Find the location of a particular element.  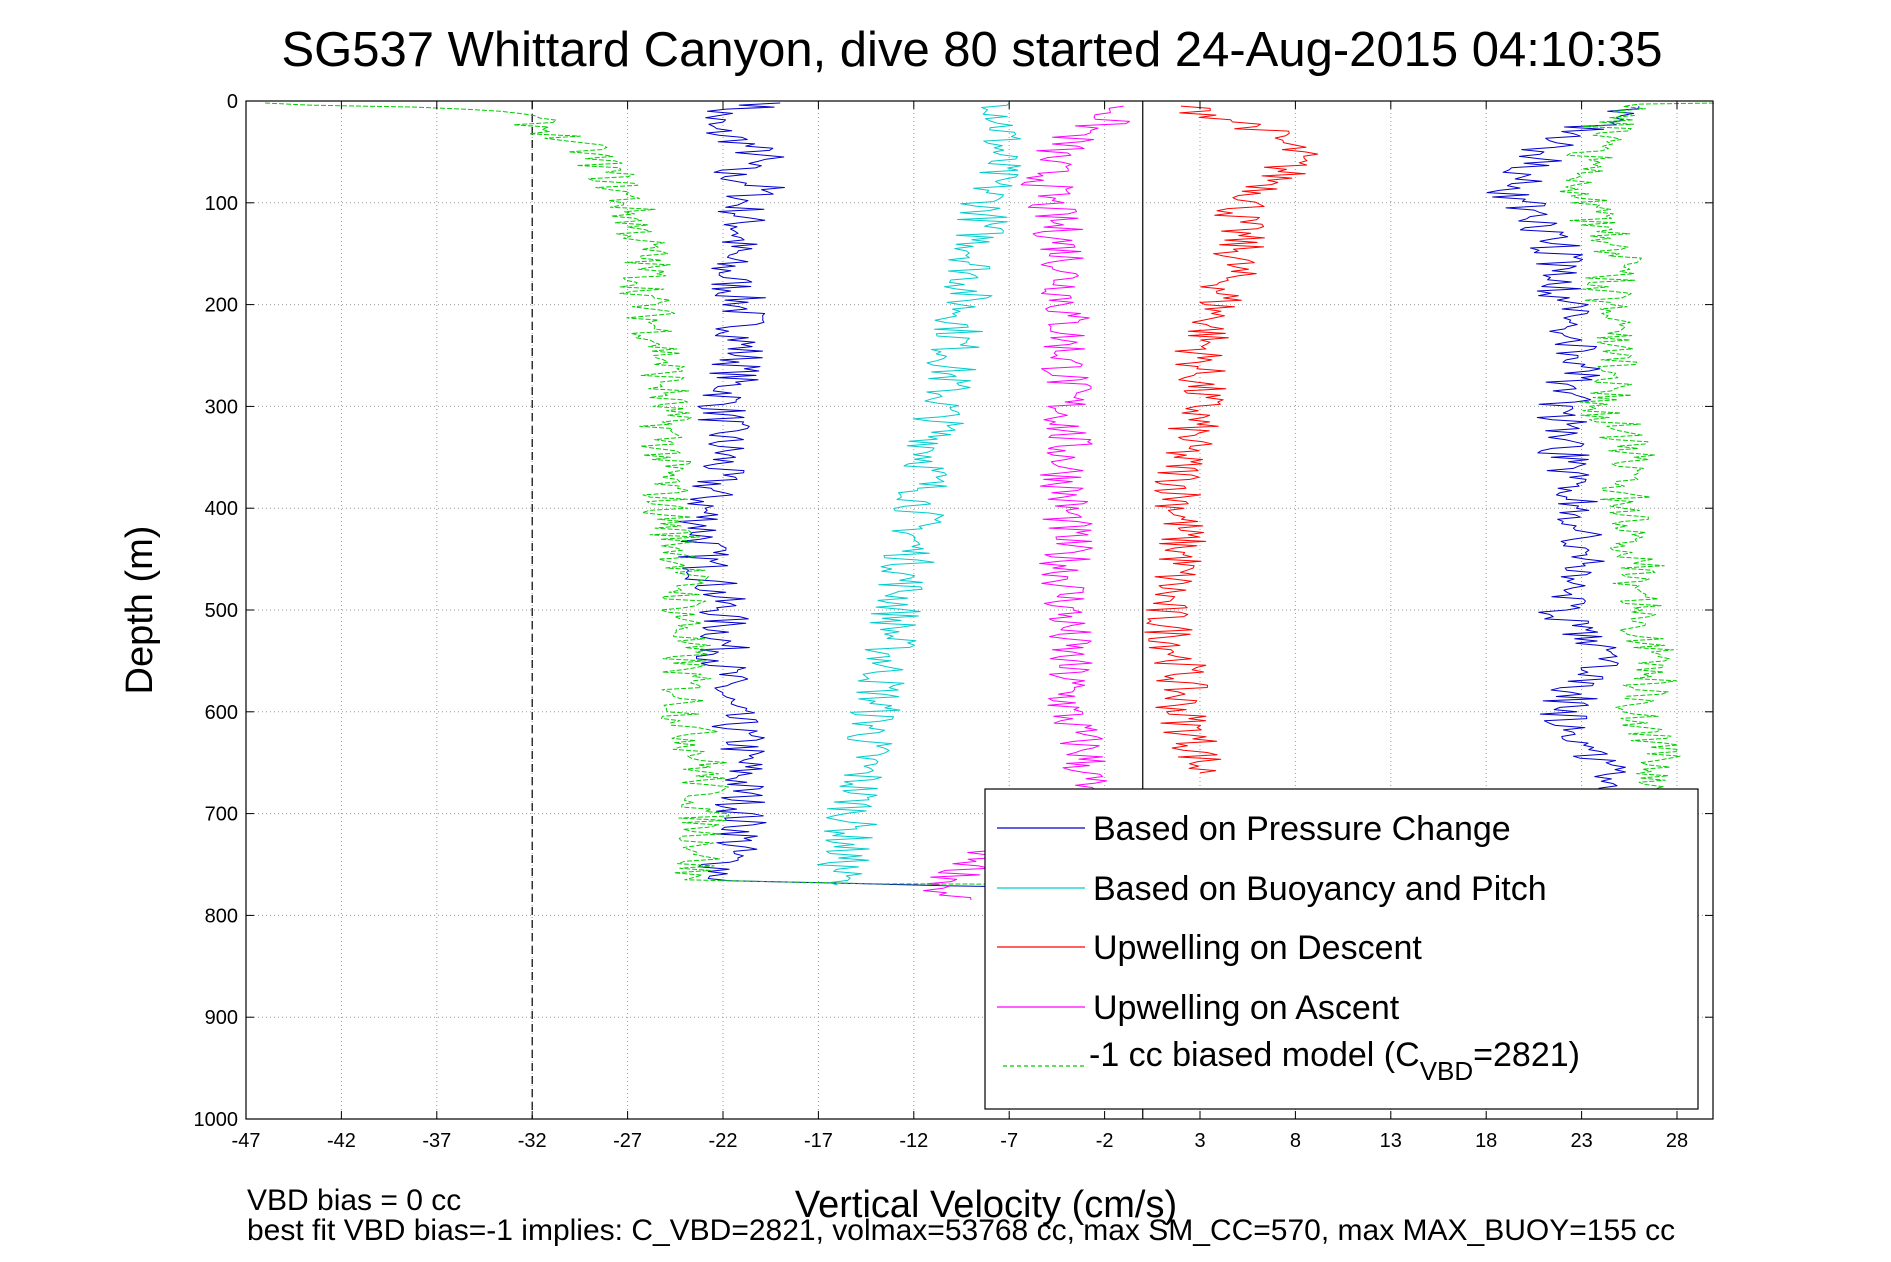

x-tick-label: -7 is located at coordinates (1009, 1141).